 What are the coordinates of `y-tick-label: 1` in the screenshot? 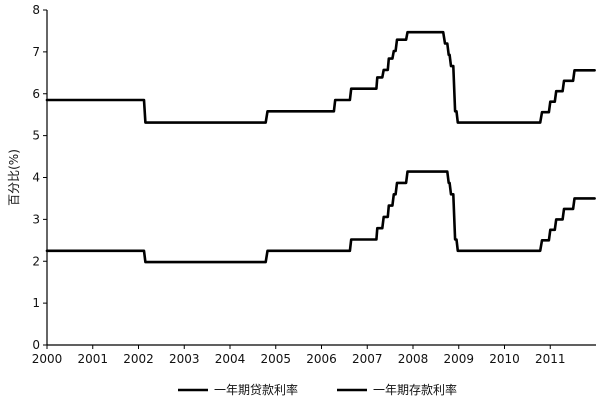 It's located at (36, 303).